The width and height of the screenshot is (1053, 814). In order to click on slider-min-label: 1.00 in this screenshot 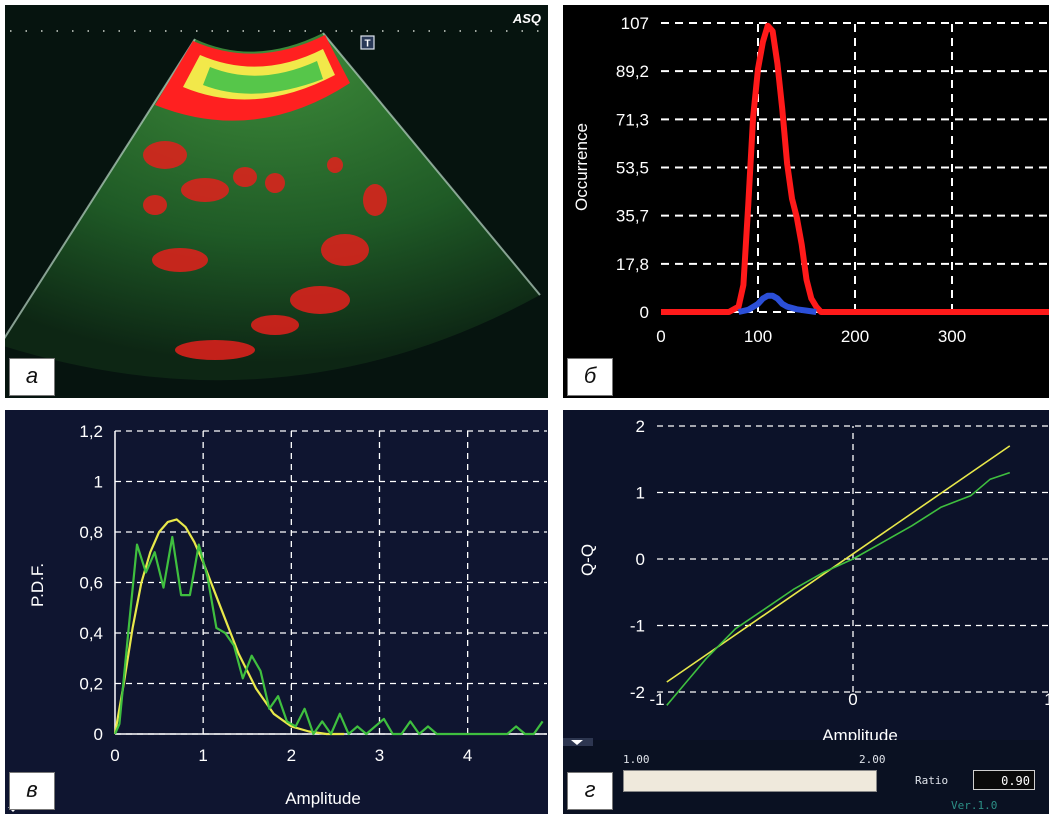, I will do `click(636, 759)`.